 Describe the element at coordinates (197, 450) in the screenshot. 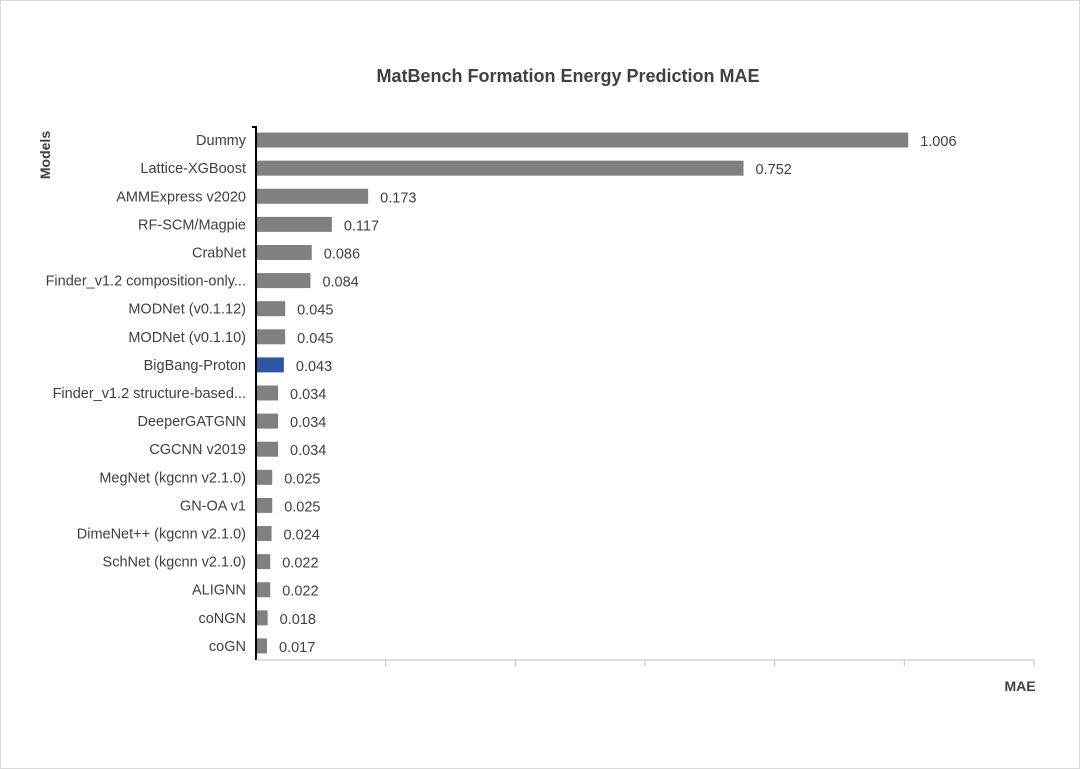

I see `category-label-11: CGCNN v2019` at that location.